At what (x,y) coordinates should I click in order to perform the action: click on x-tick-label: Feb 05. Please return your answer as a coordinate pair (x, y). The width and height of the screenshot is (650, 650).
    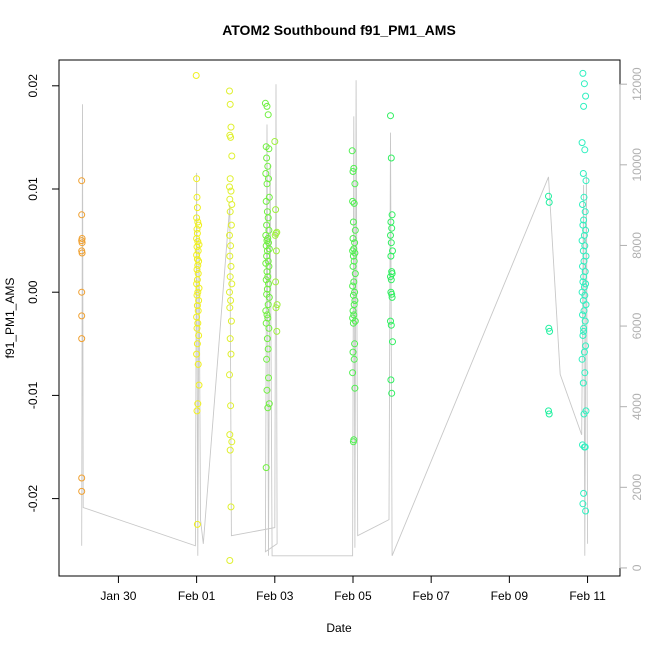
    Looking at the image, I should click on (353, 596).